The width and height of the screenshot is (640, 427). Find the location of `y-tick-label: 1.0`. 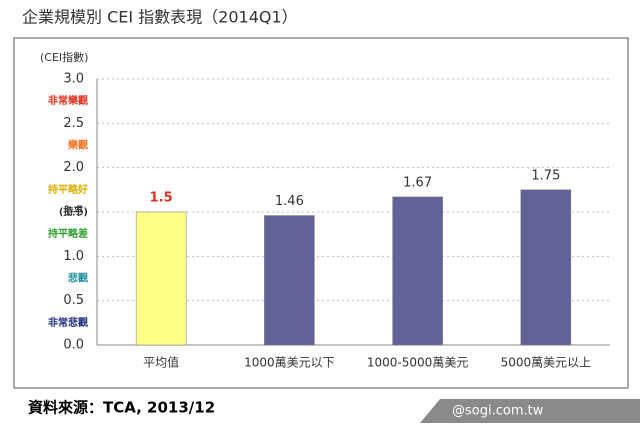

y-tick-label: 1.0 is located at coordinates (73, 256).